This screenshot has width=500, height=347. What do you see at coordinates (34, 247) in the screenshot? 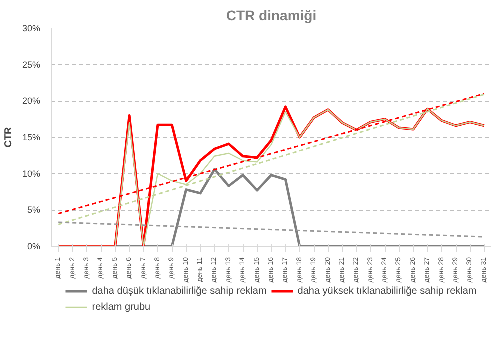
I see `y-tick-label: 0%` at bounding box center [34, 247].